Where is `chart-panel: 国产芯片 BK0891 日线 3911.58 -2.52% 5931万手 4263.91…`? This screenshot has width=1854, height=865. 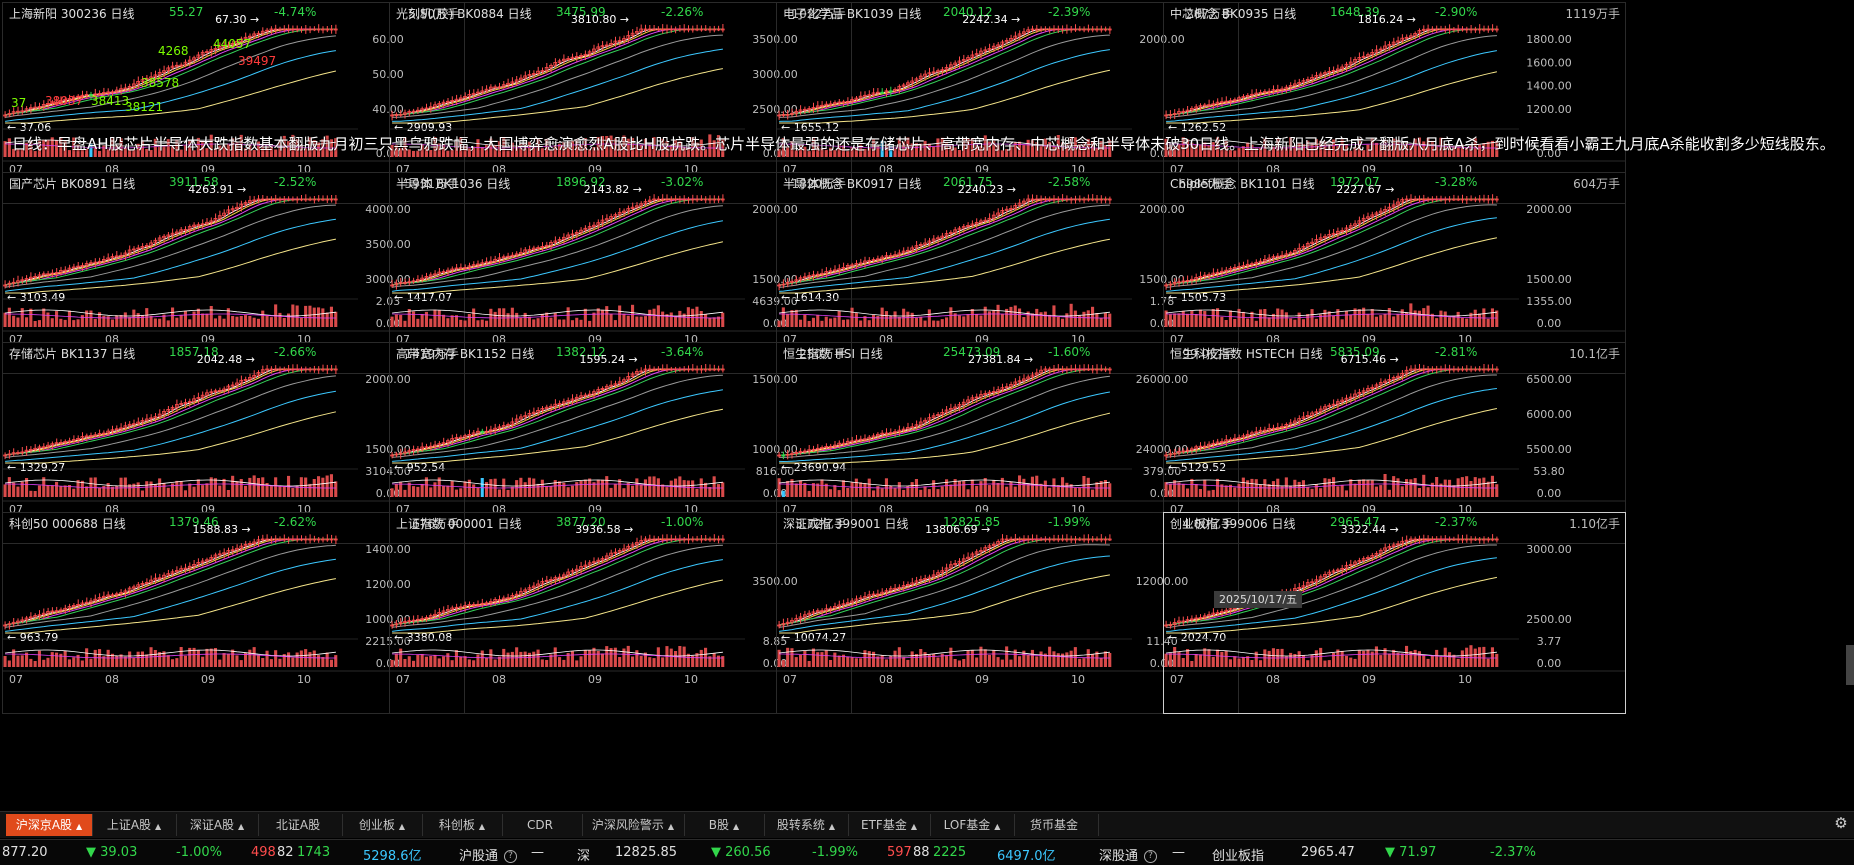
chart-panel: 国产芯片 BK0891 日线 3911.58 -2.52% 5931万手 4263.91… is located at coordinates (233, 273).